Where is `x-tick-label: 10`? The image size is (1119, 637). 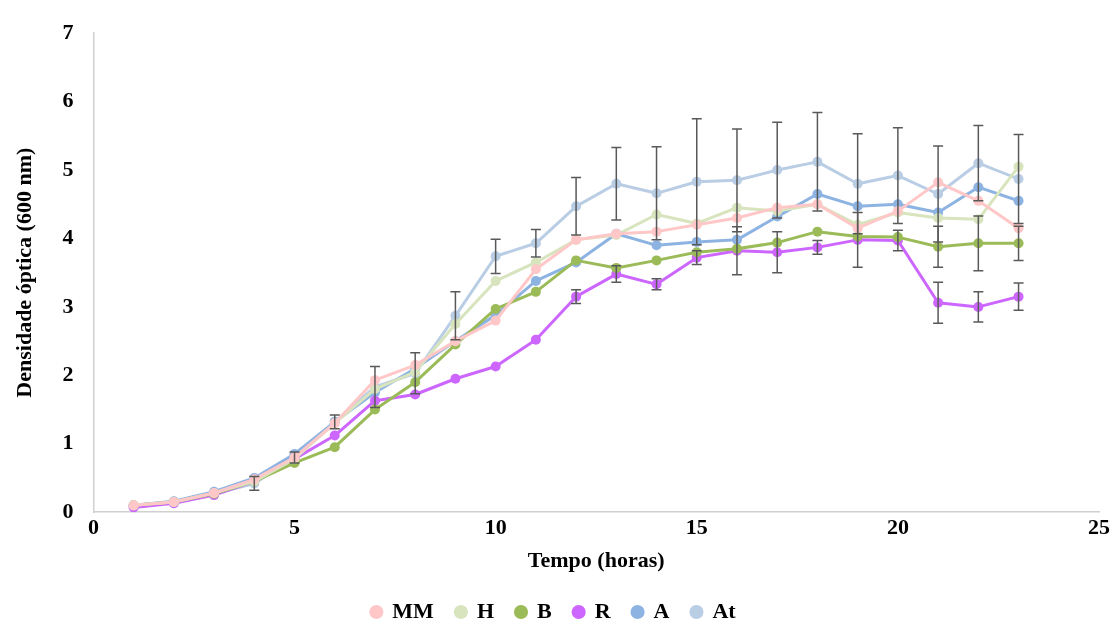
x-tick-label: 10 is located at coordinates (495, 527).